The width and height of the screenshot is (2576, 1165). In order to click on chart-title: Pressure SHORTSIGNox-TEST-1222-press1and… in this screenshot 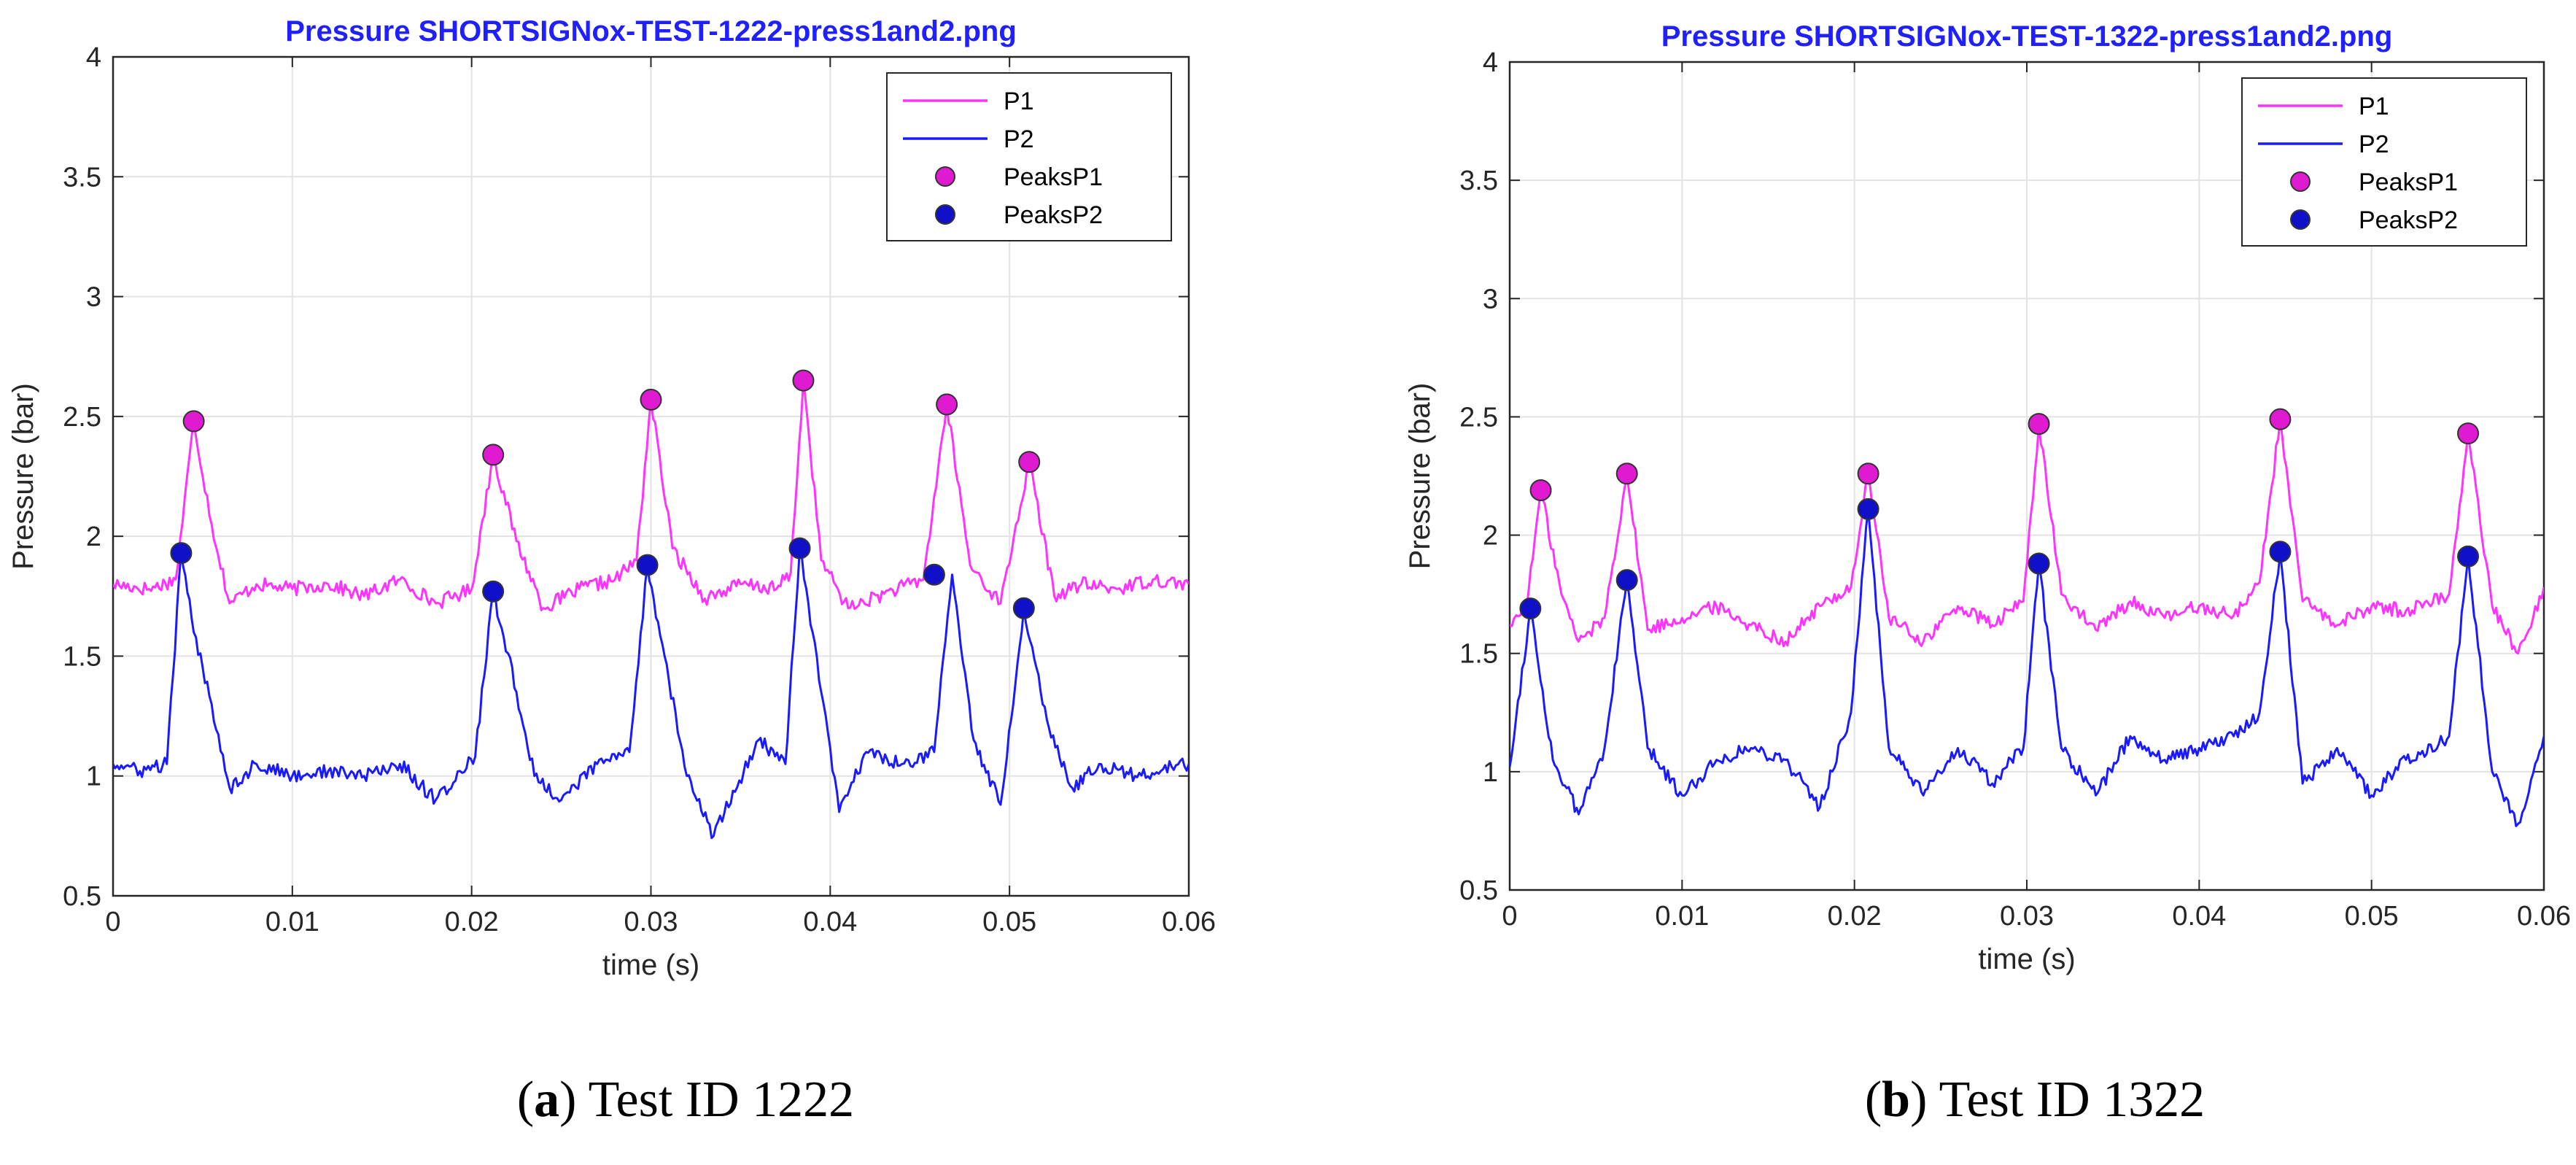, I will do `click(651, 31)`.